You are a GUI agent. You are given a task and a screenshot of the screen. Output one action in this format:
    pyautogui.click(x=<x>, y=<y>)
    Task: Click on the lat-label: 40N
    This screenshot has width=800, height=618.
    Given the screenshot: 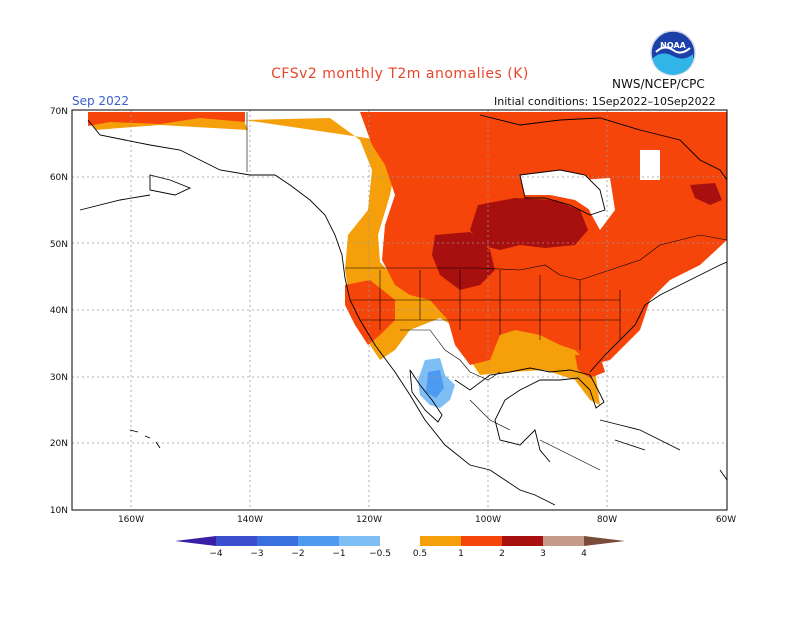 What is the action you would take?
    pyautogui.click(x=59, y=311)
    